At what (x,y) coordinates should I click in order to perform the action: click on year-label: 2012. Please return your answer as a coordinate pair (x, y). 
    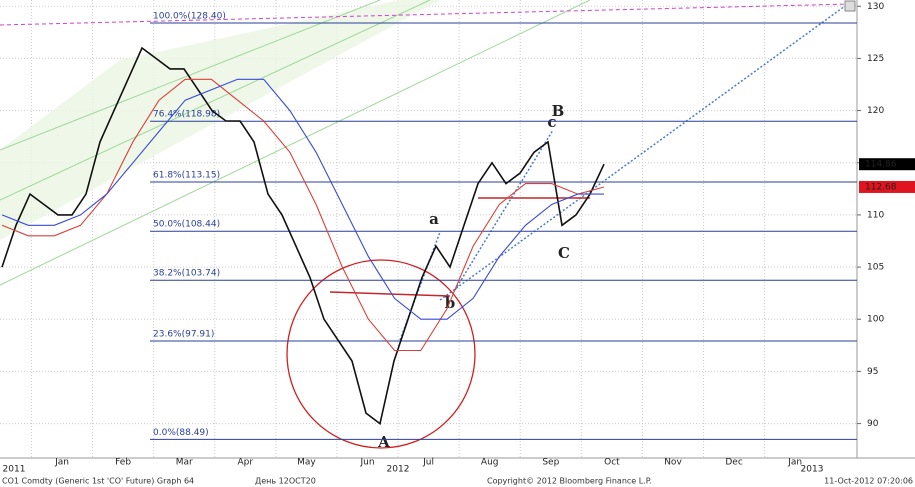
    Looking at the image, I should click on (398, 470).